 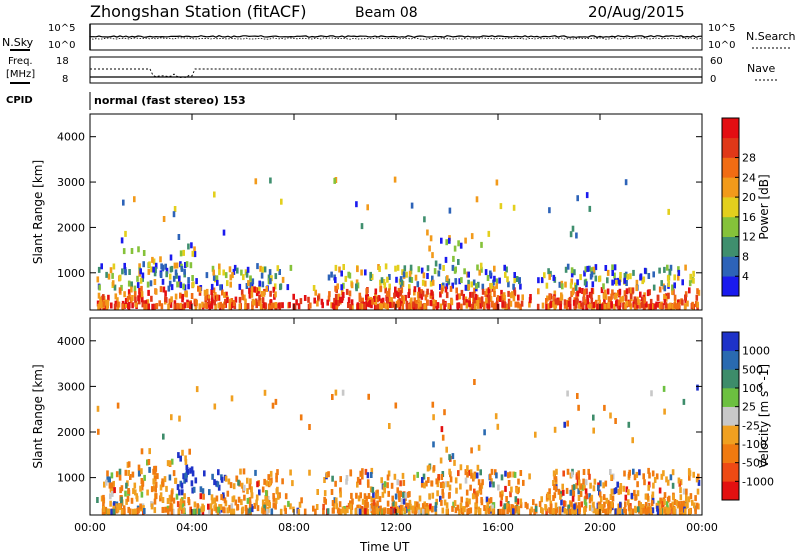 What do you see at coordinates (386, 13) in the screenshot?
I see `beam-label: Beam 08` at bounding box center [386, 13].